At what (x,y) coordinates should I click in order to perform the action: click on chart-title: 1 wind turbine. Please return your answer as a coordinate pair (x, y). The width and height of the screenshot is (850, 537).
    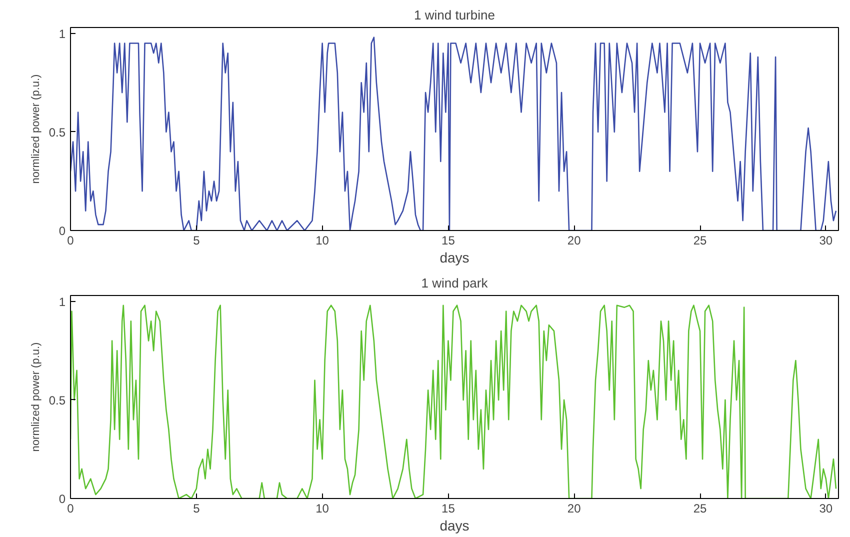
    Looking at the image, I should click on (454, 15).